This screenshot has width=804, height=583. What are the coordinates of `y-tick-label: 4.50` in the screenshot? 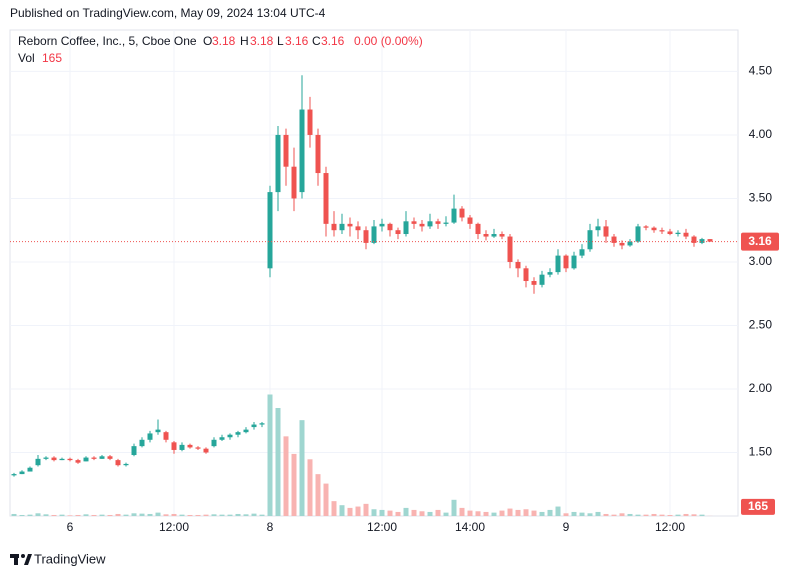 It's located at (761, 71).